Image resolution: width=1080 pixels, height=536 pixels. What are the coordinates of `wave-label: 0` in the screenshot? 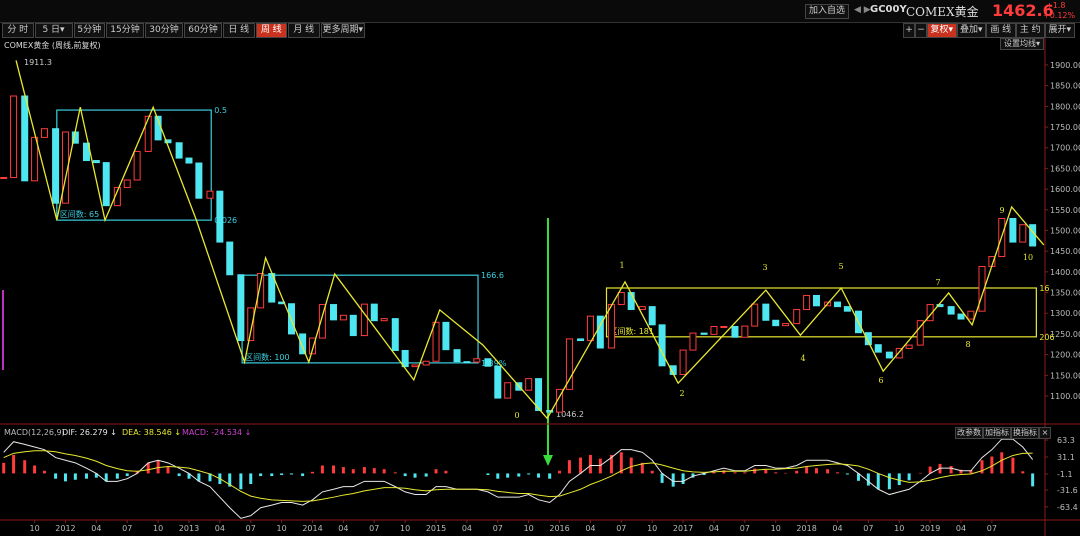 It's located at (516, 415).